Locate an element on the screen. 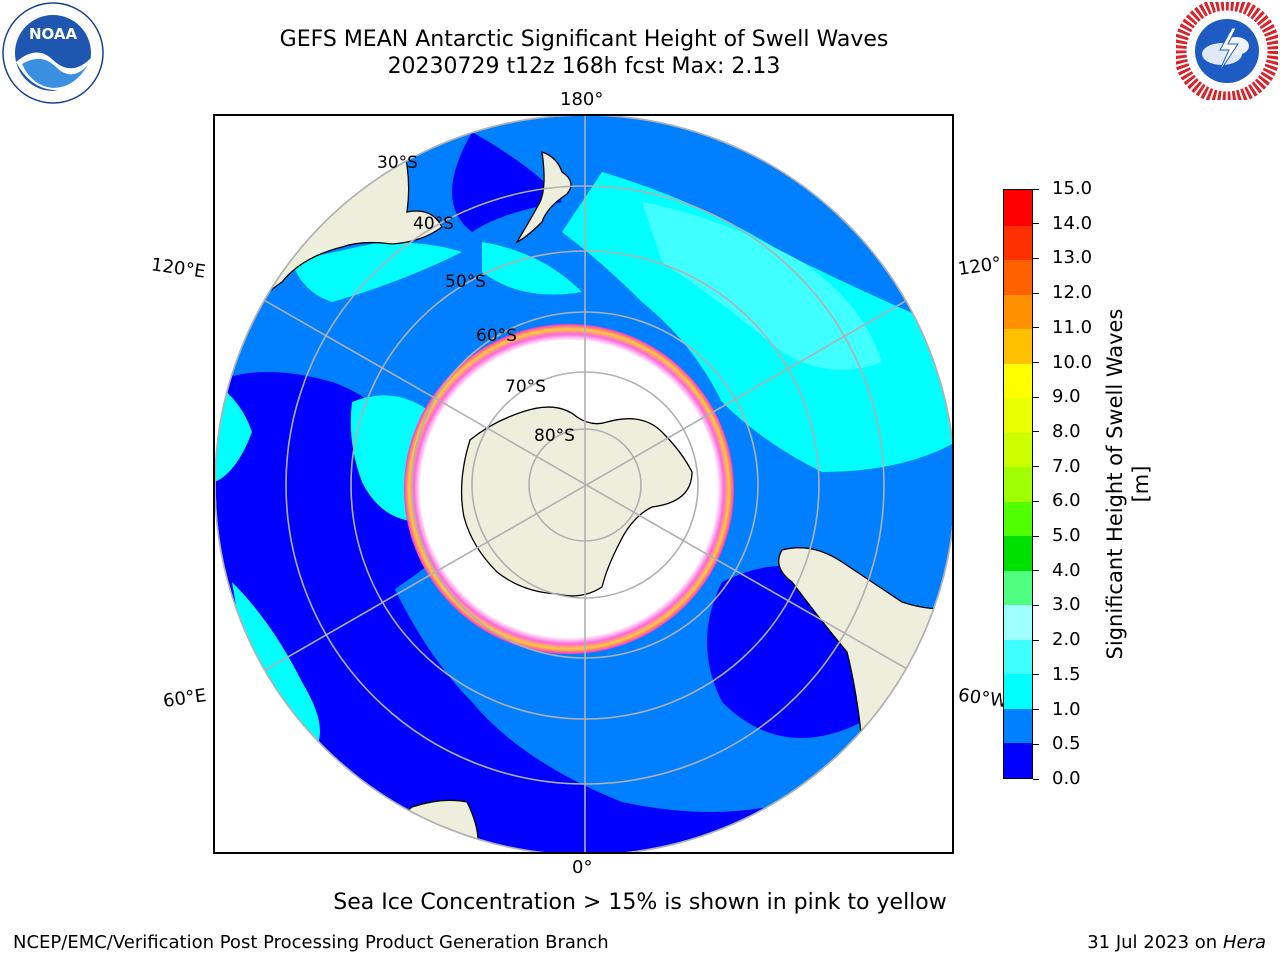 The height and width of the screenshot is (960, 1280). date-text: 31 Jul 2023 on is located at coordinates (1152, 942).